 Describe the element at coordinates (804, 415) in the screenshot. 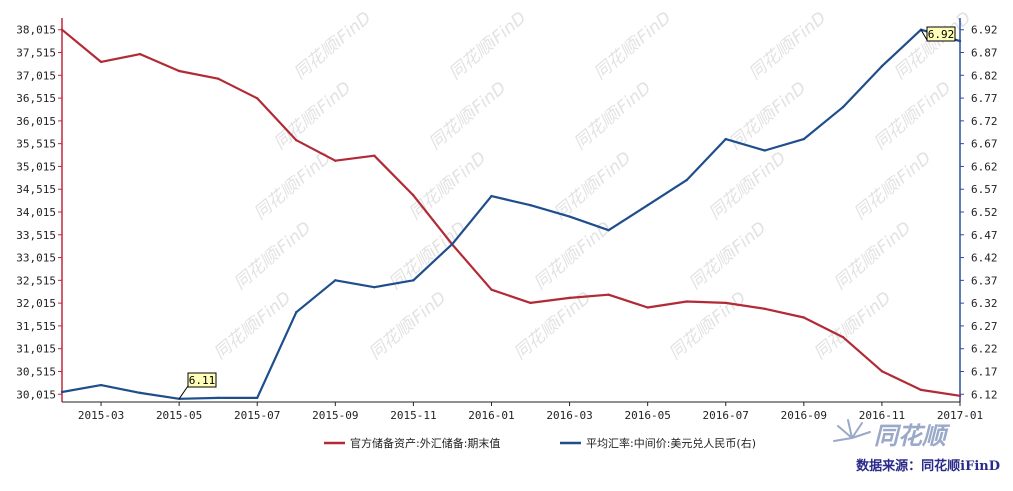

I see `x-tick-label: 2016-09` at that location.